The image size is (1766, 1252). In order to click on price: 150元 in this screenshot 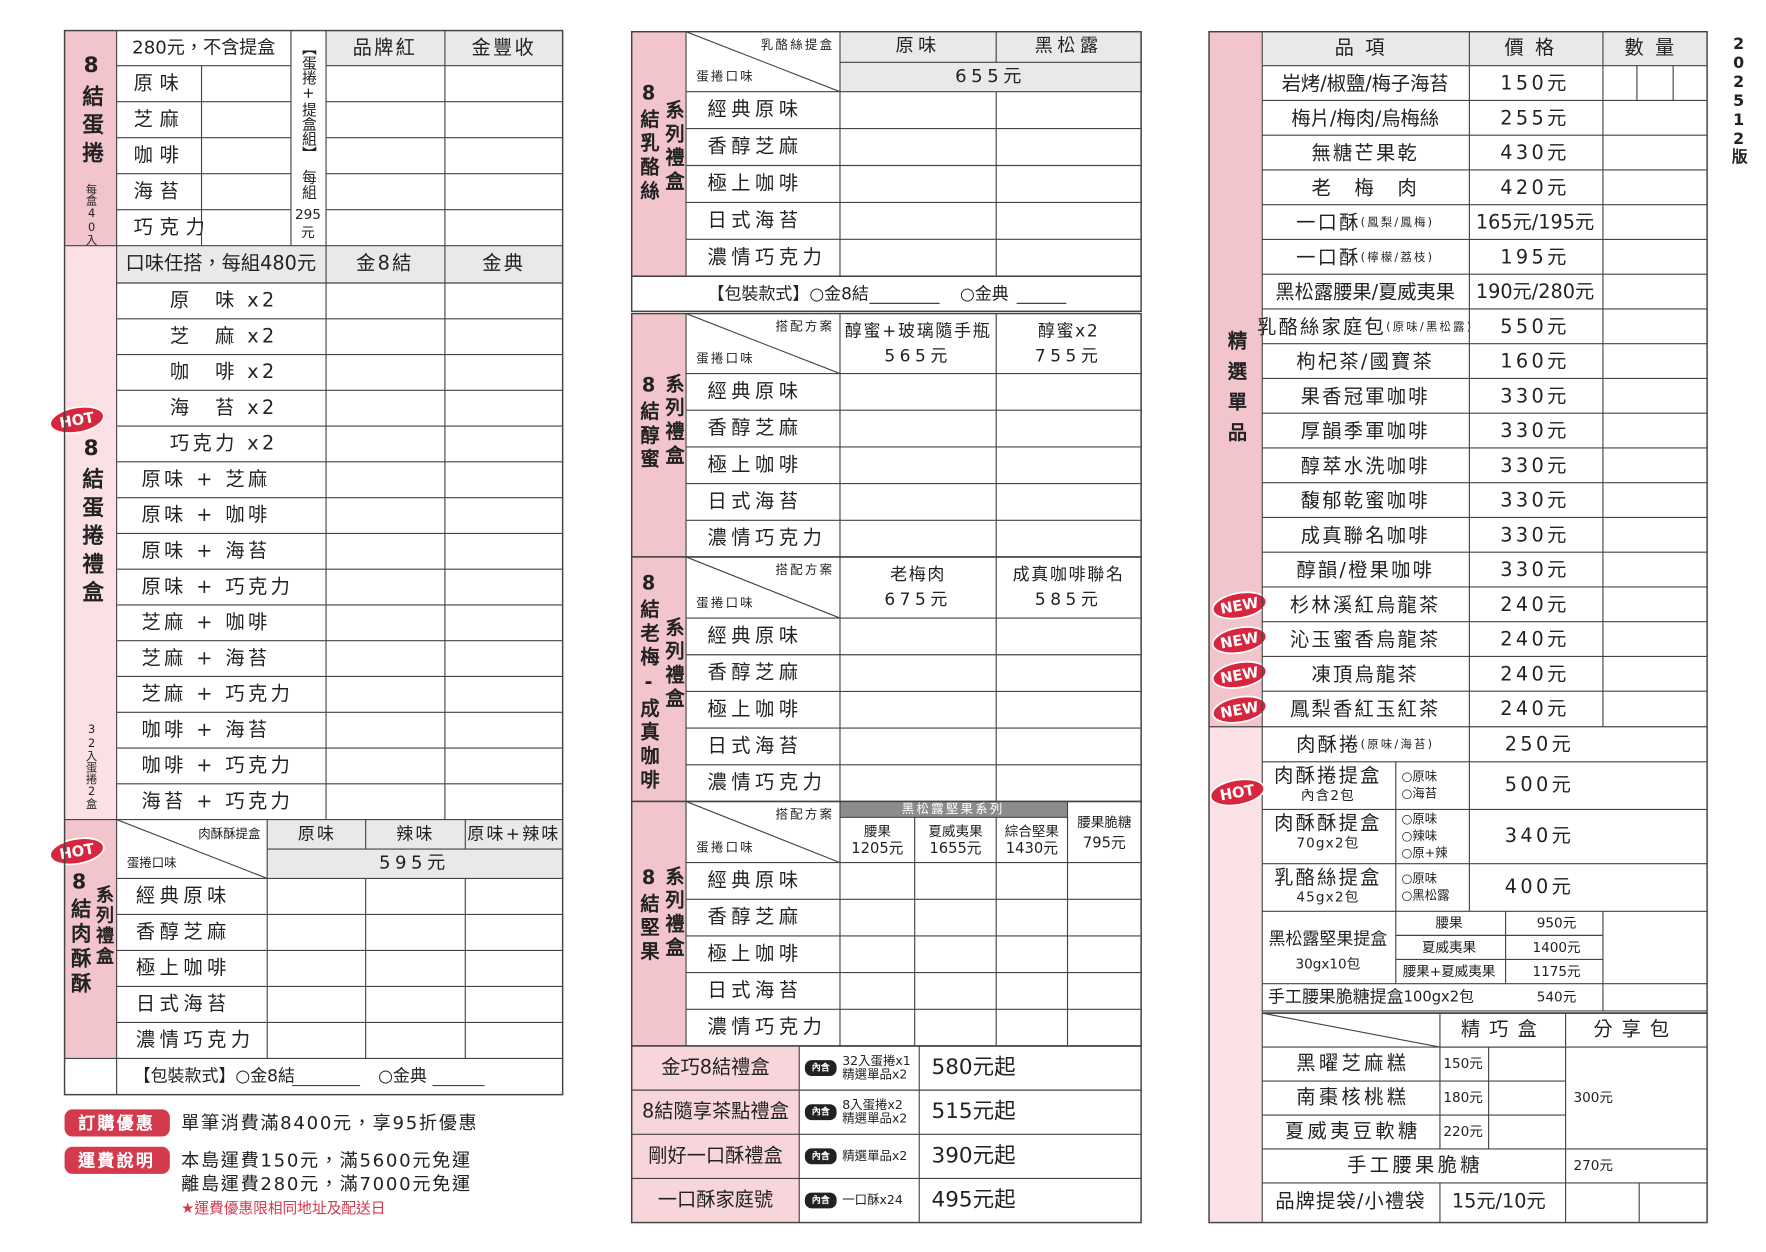, I will do `click(1463, 1064)`.